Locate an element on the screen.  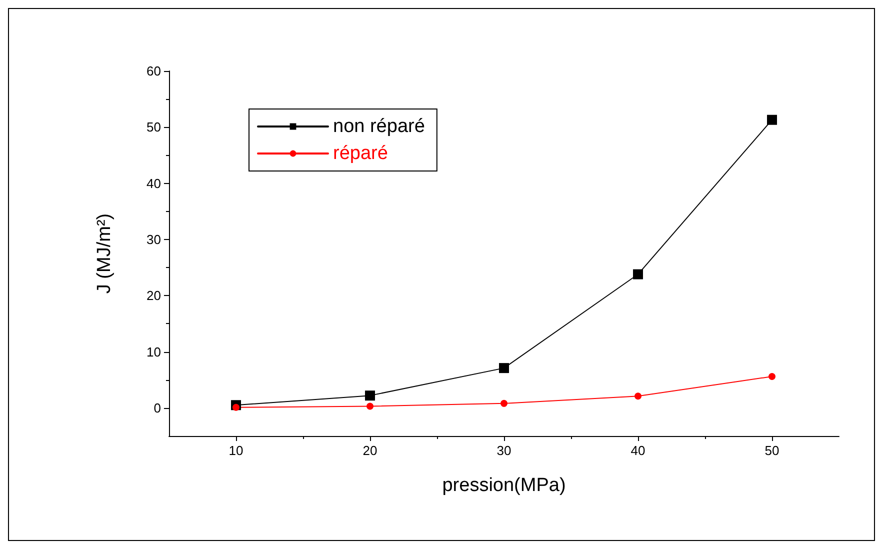
x-tick-label: 10 is located at coordinates (236, 450).